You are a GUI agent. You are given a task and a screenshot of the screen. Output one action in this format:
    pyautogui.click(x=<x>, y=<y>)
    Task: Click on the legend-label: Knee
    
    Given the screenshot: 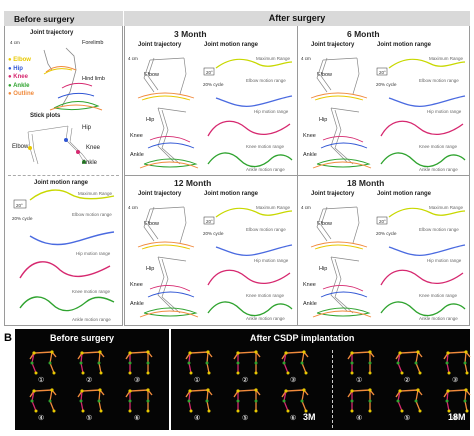 What is the action you would take?
    pyautogui.click(x=20, y=77)
    